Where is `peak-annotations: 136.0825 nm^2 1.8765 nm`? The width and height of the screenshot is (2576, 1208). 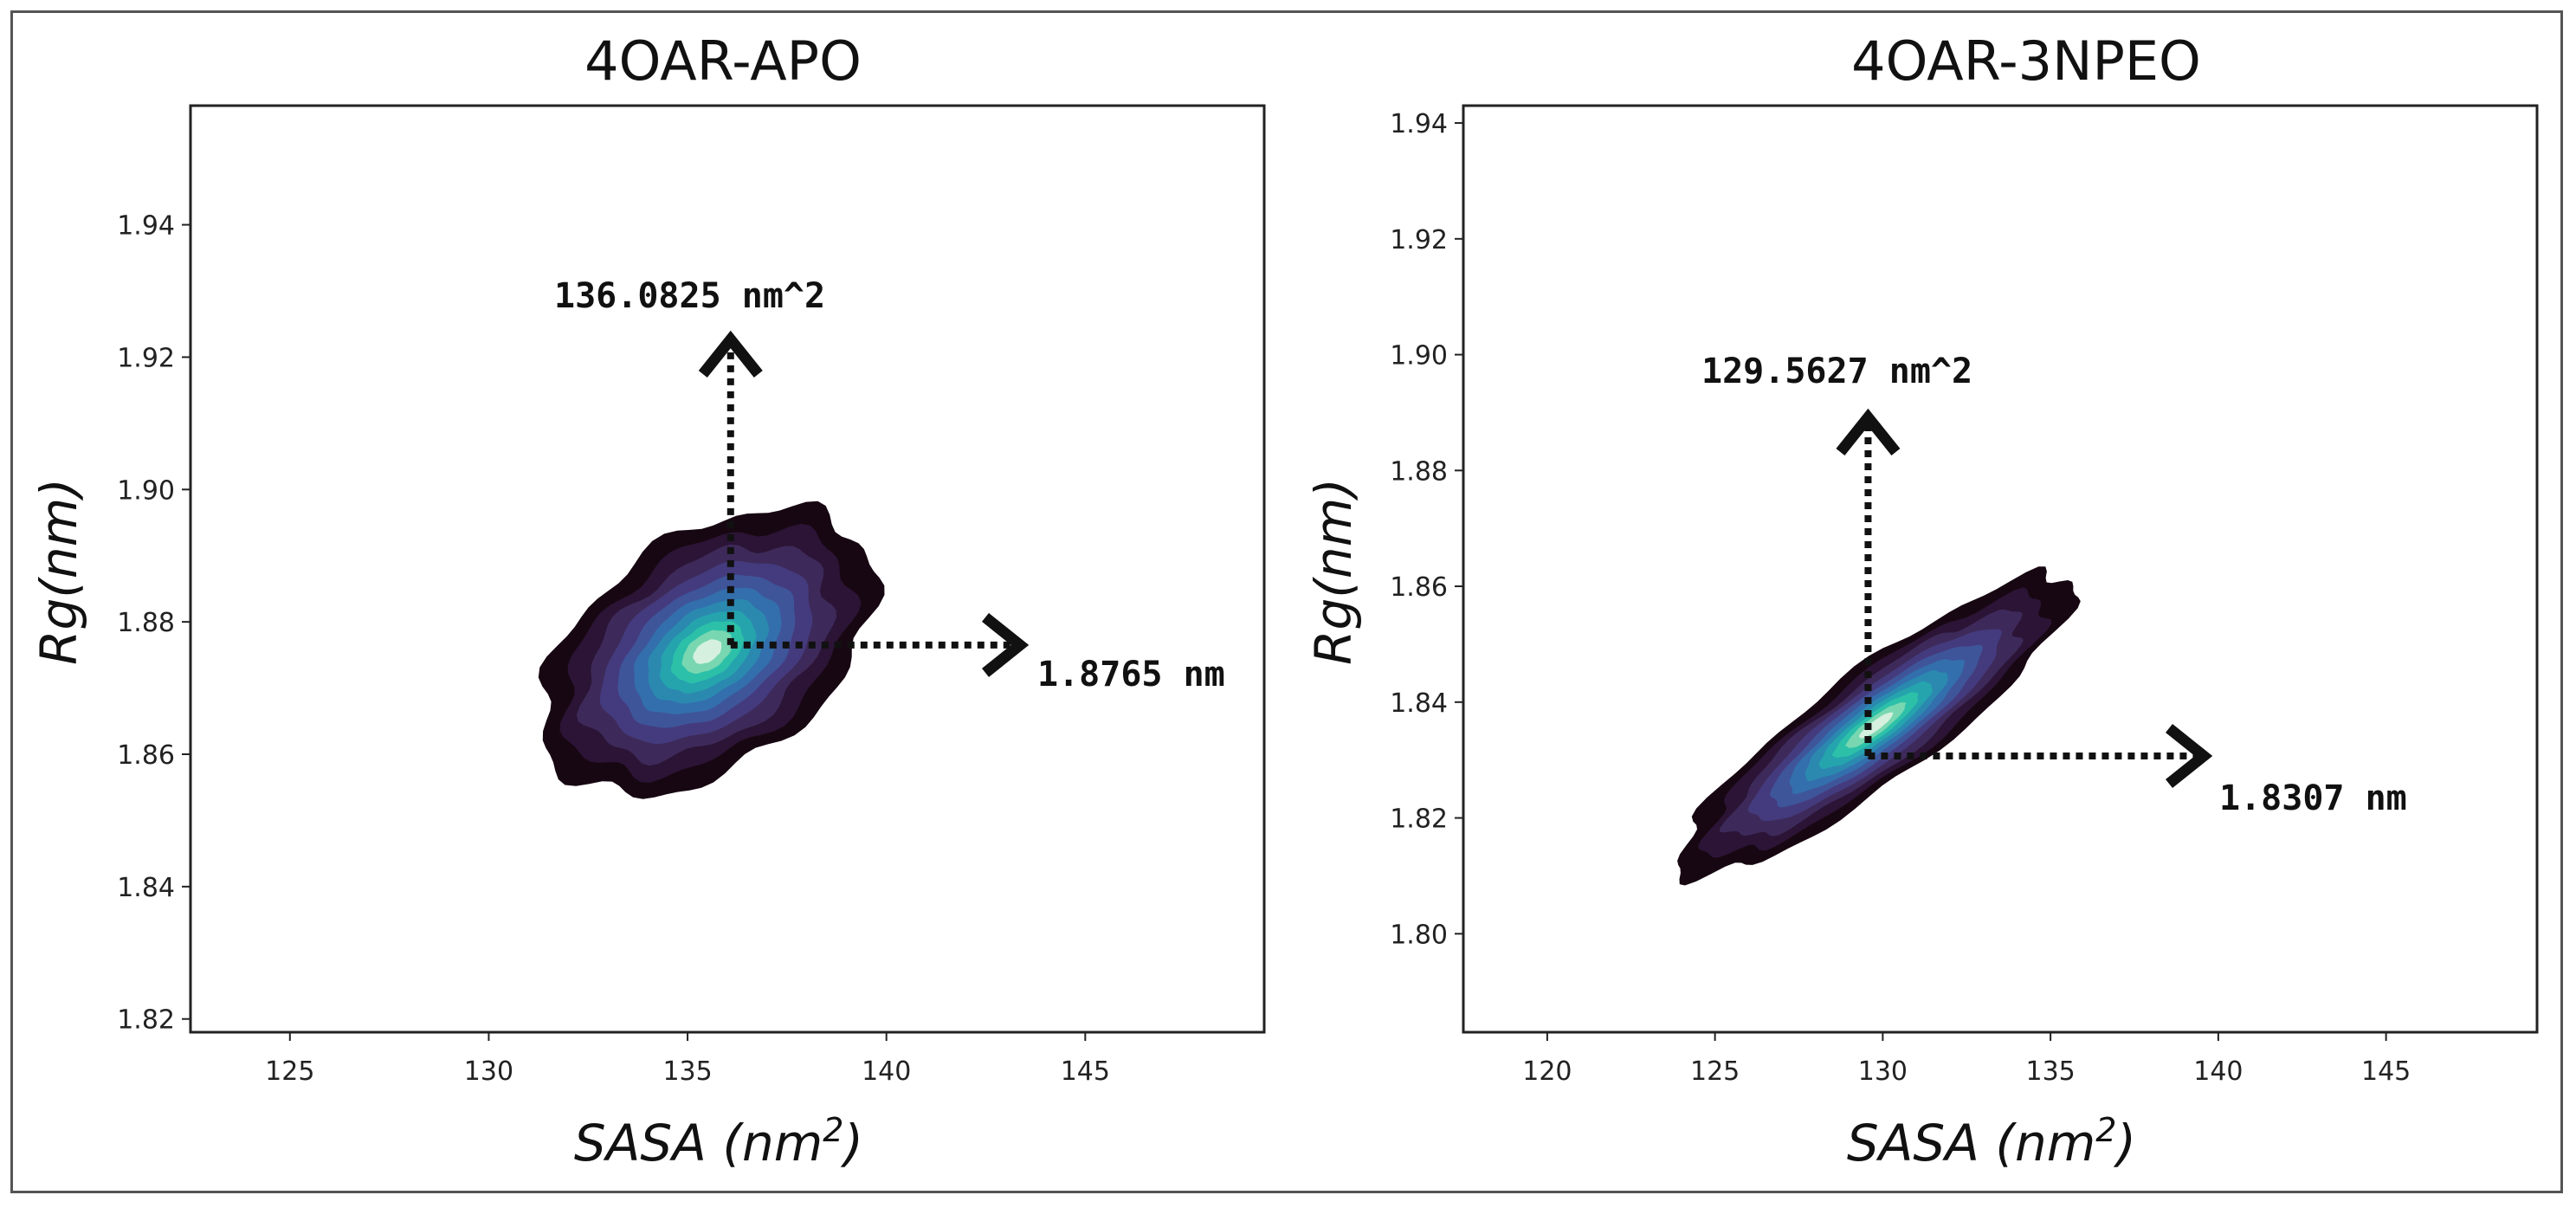 peak-annotations: 136.0825 nm^2 1.8765 nm is located at coordinates (890, 485).